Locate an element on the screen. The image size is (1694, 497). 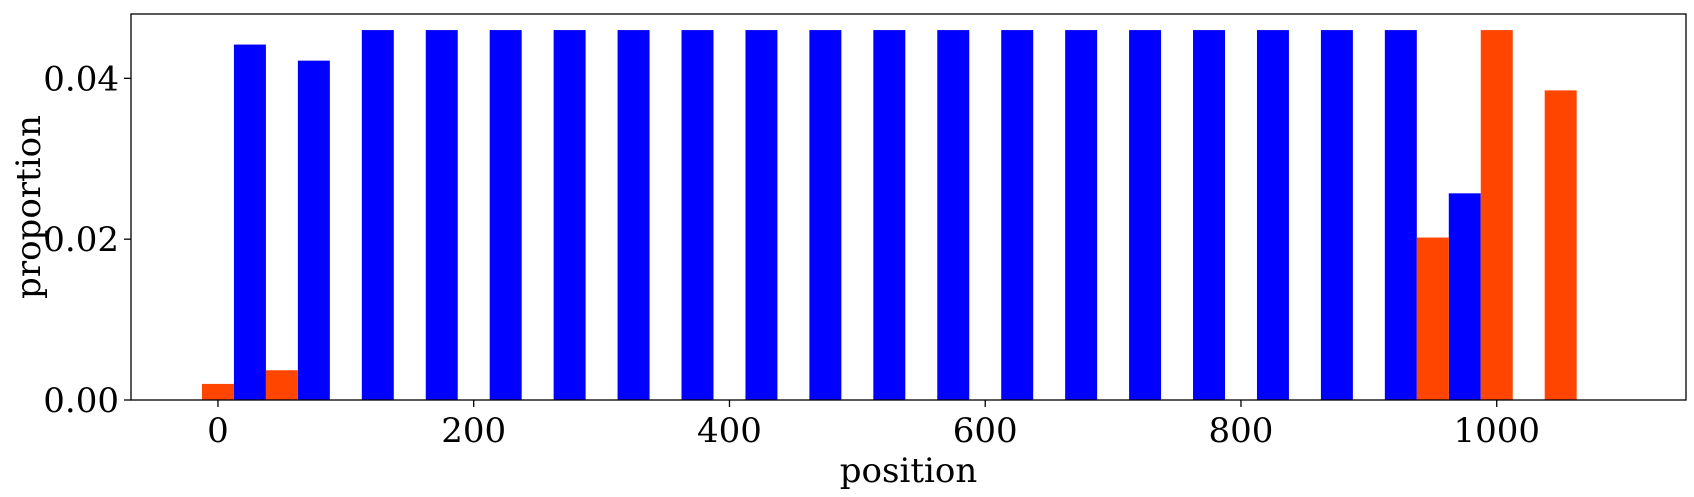
y-tick-label: 0.04 is located at coordinates (81, 79).